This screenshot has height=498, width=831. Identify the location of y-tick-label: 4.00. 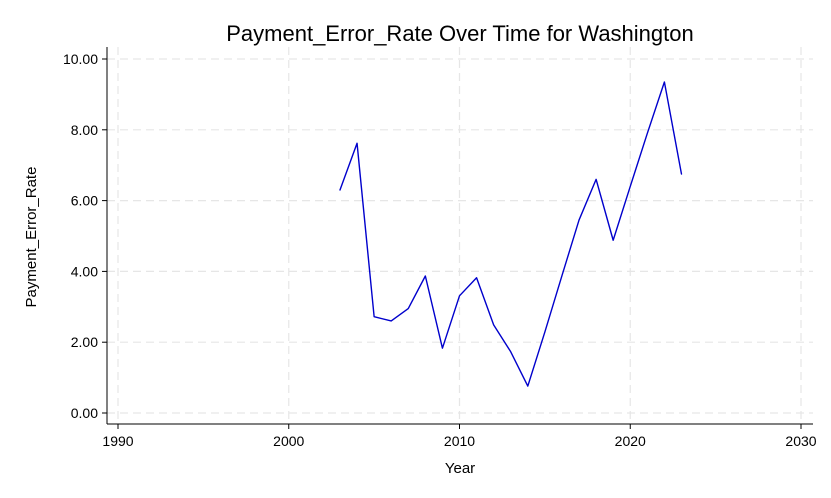
(84, 271).